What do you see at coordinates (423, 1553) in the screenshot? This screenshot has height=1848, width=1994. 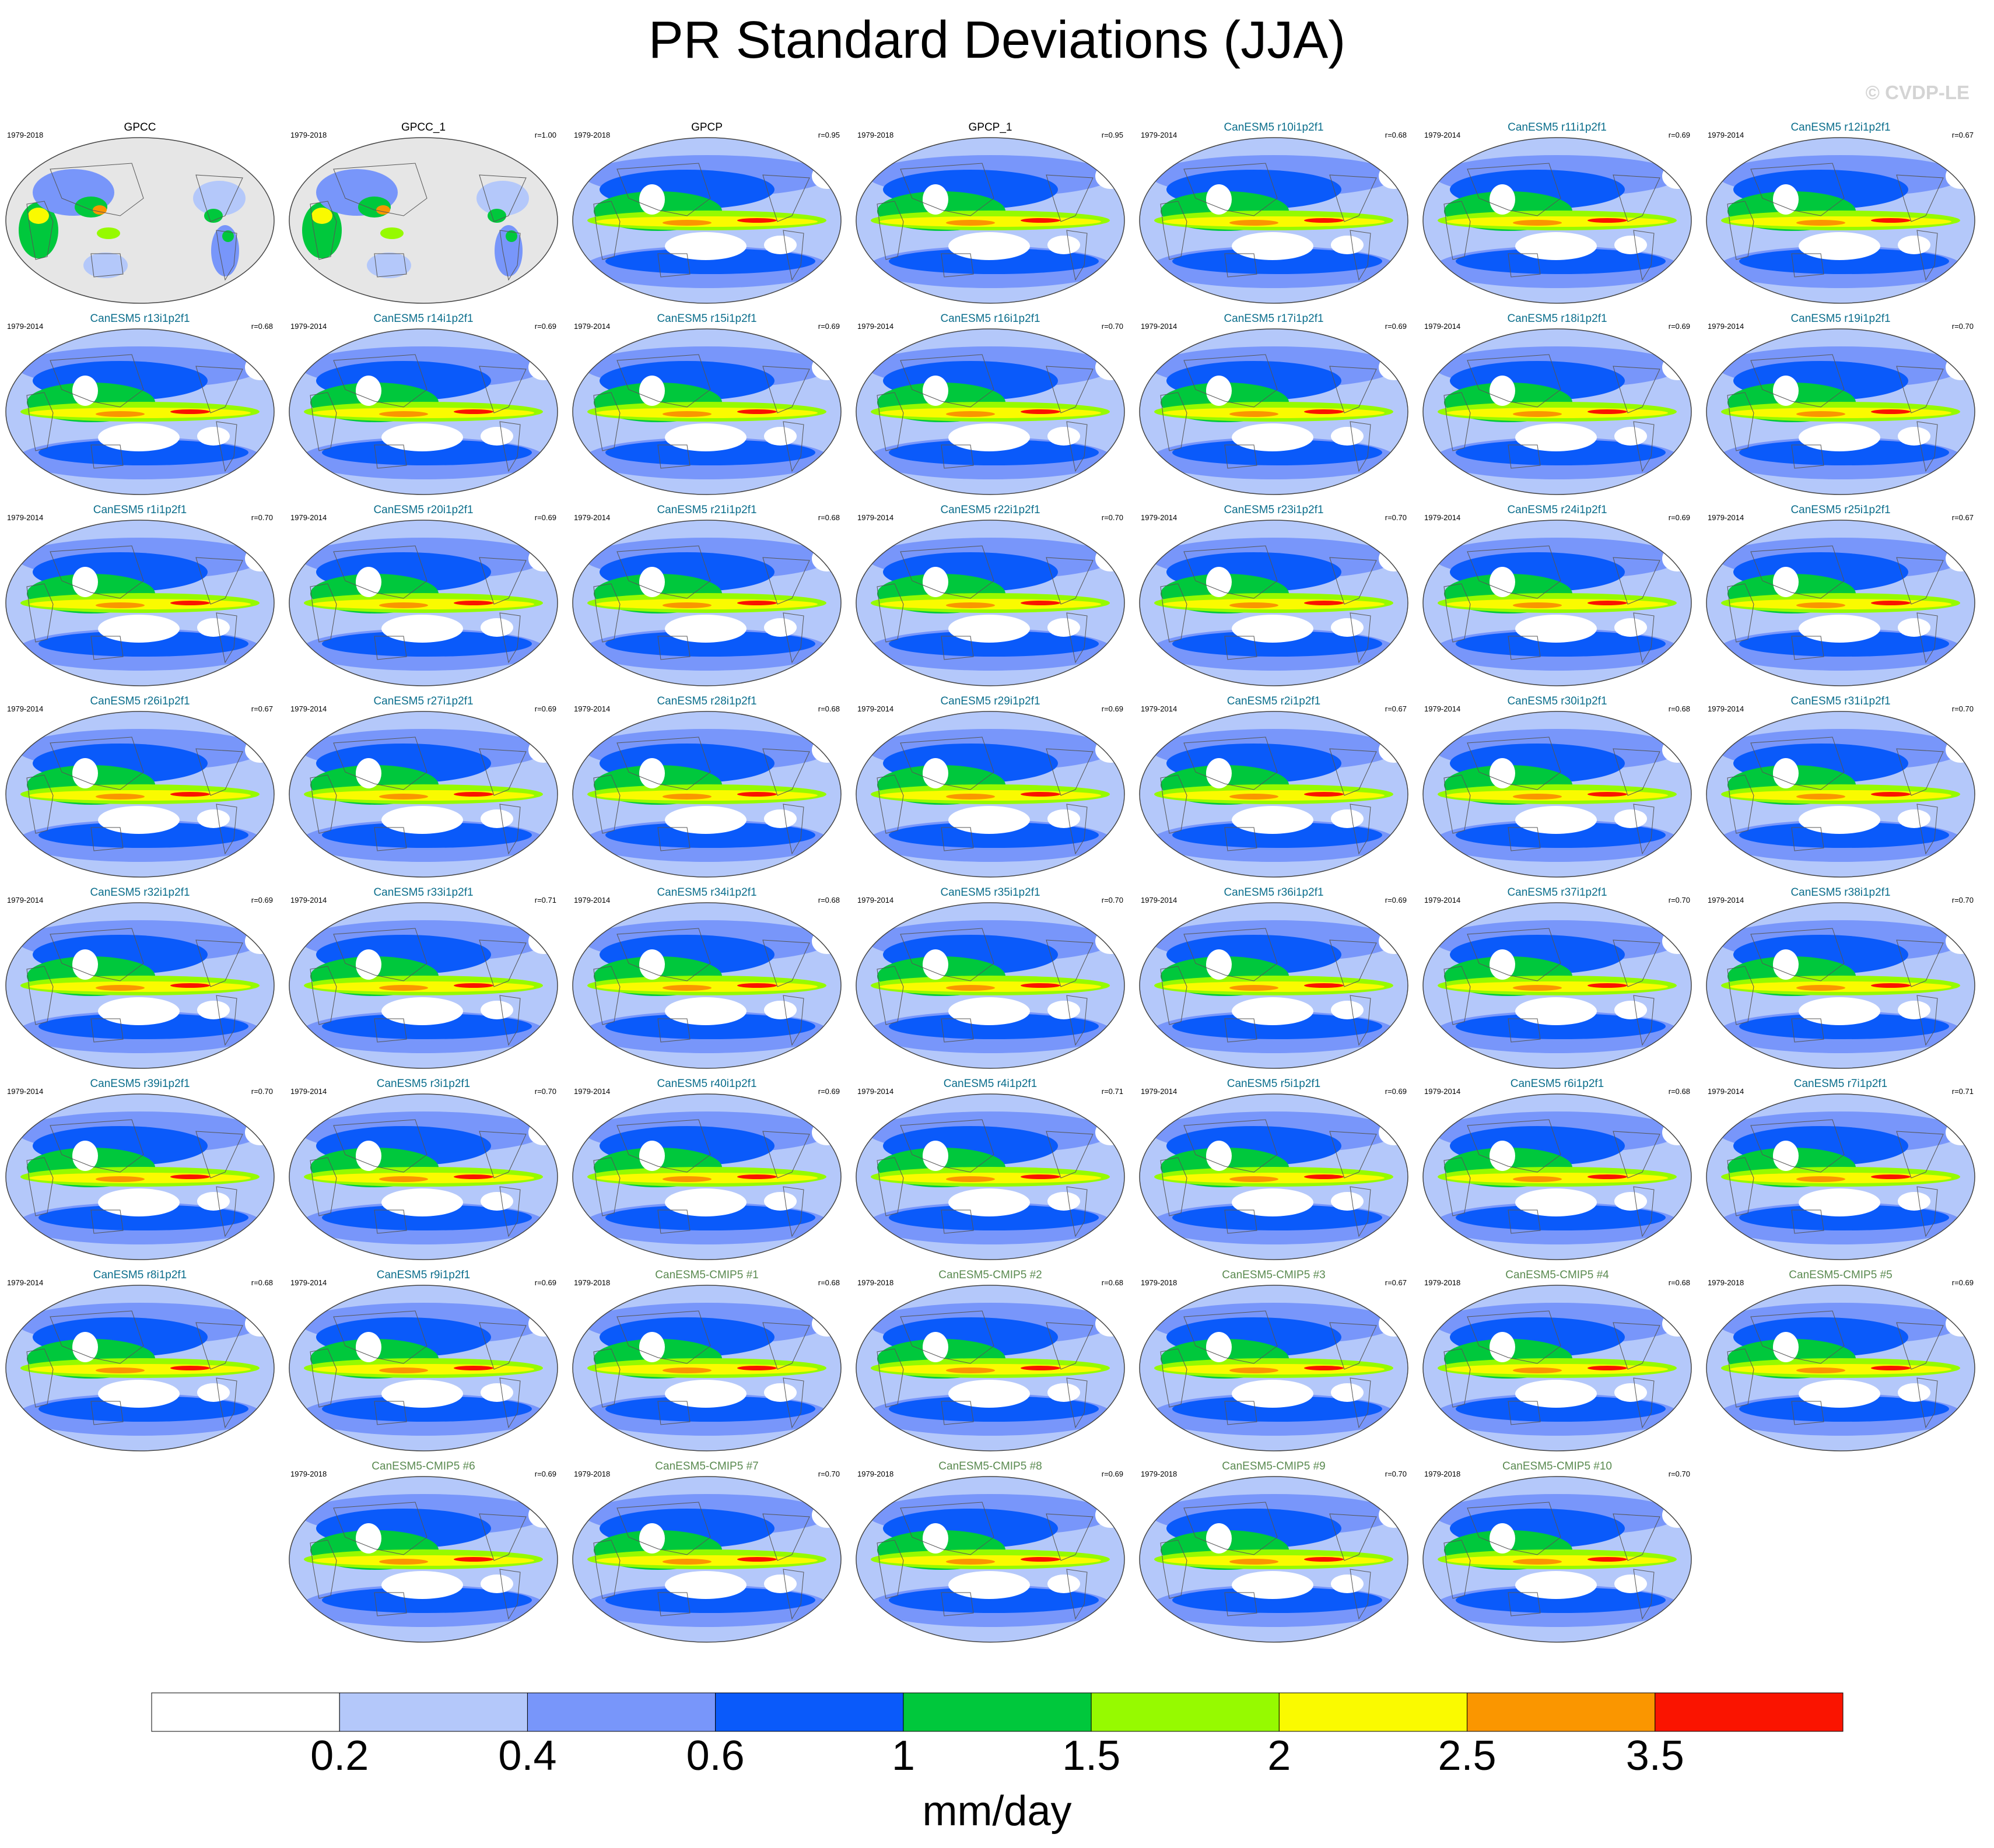 I see `map-panel: CanESM5-CMIP5 #6 1979-2018 r=0.69` at bounding box center [423, 1553].